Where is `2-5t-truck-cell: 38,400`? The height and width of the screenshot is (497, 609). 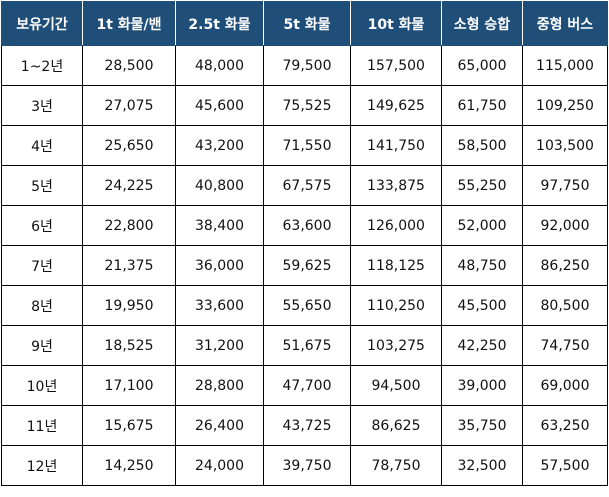
2-5t-truck-cell: 38,400 is located at coordinates (219, 225).